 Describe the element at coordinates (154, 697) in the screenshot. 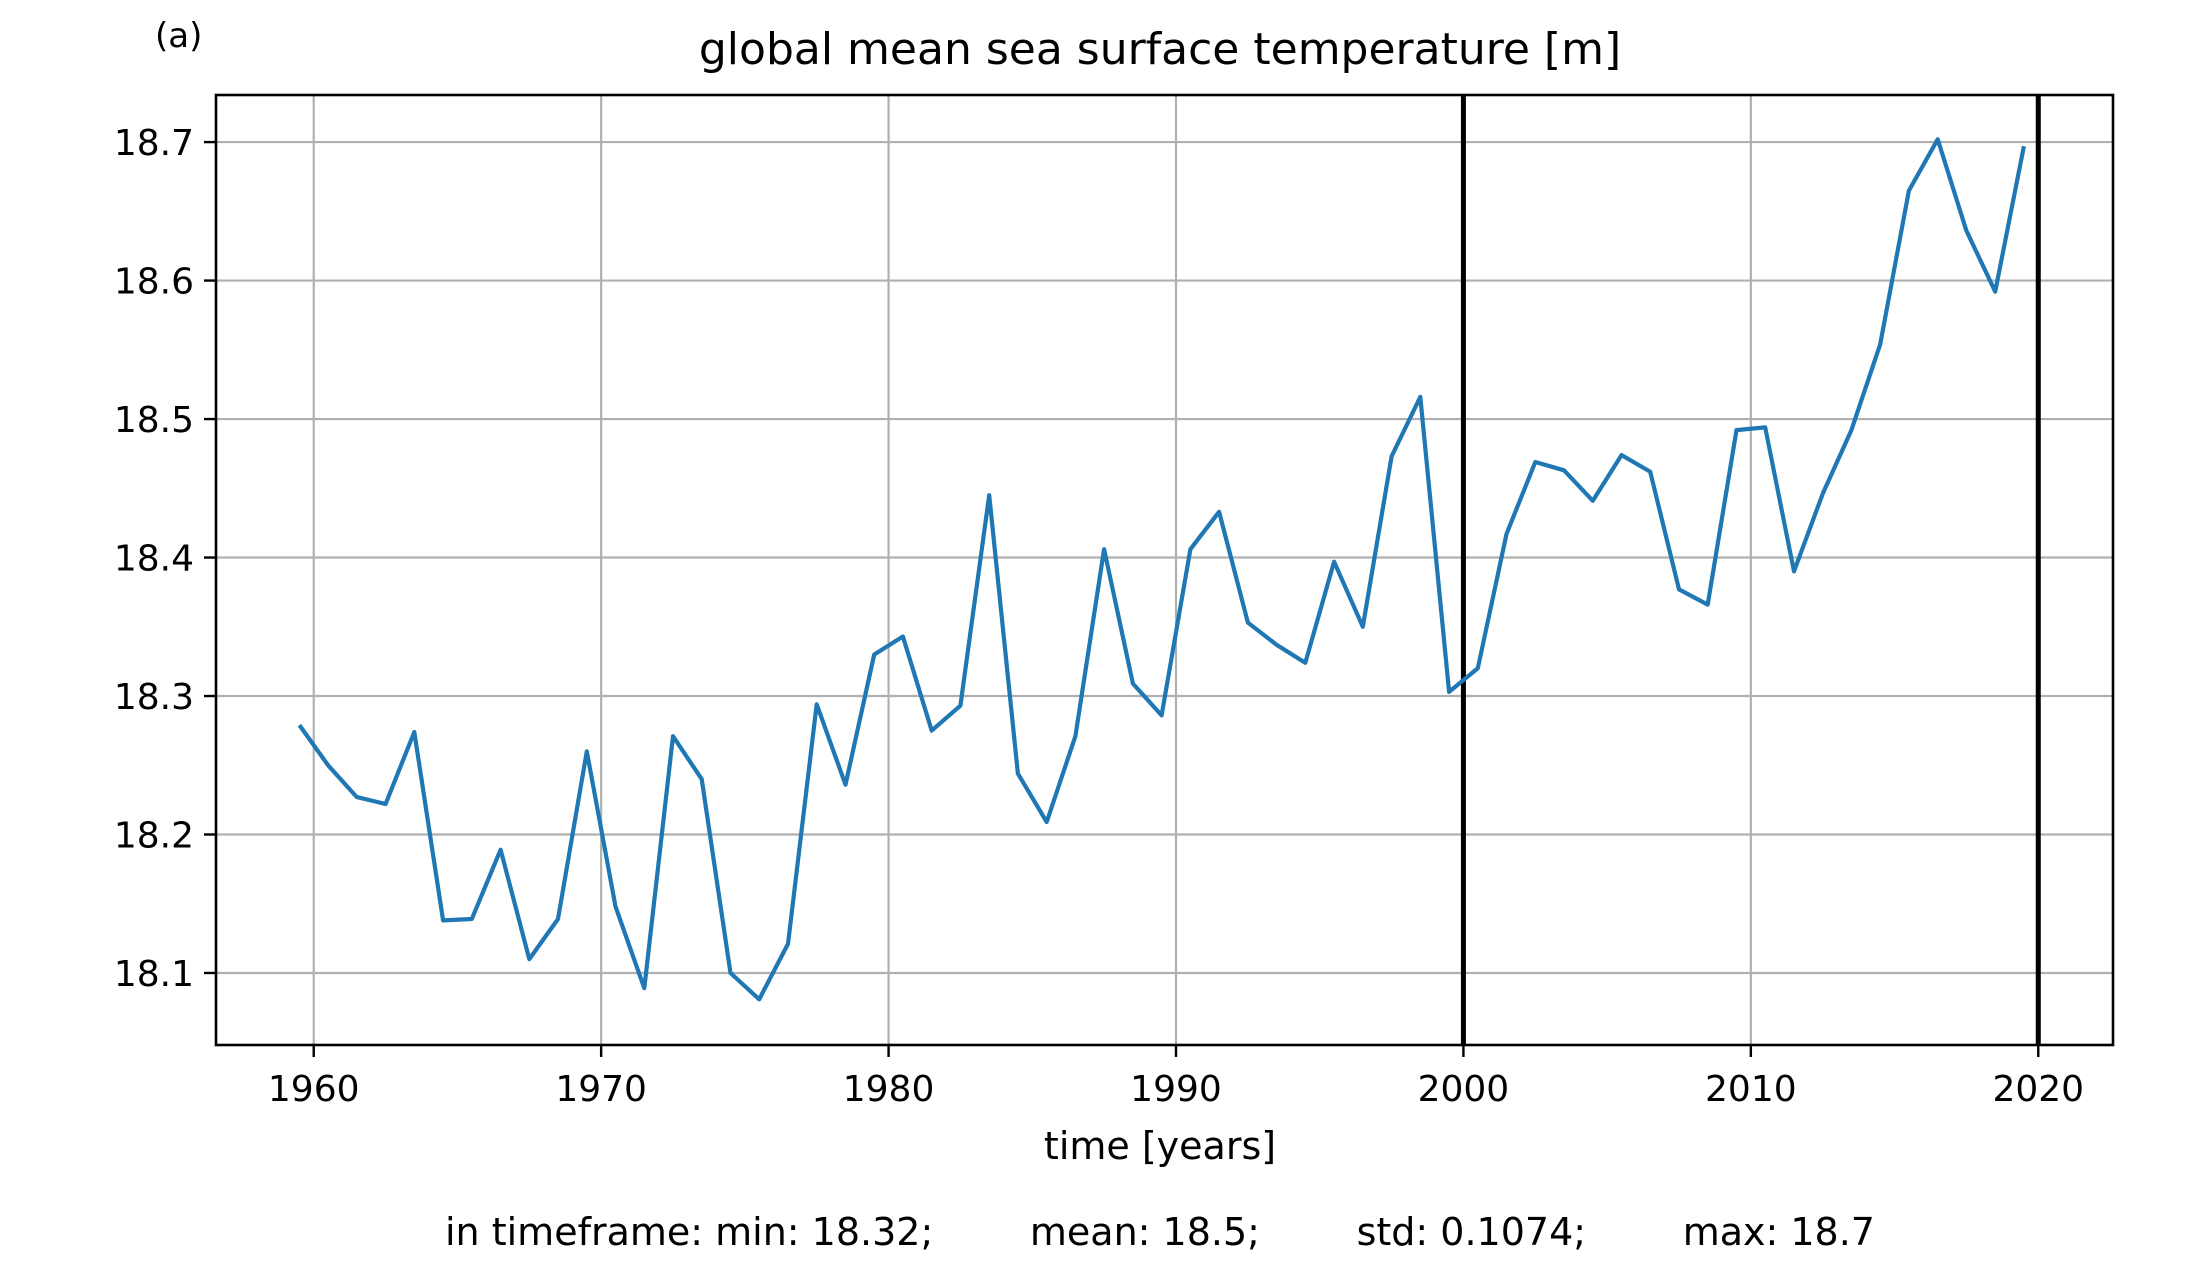

I see `y-tick-label: 18.3` at that location.